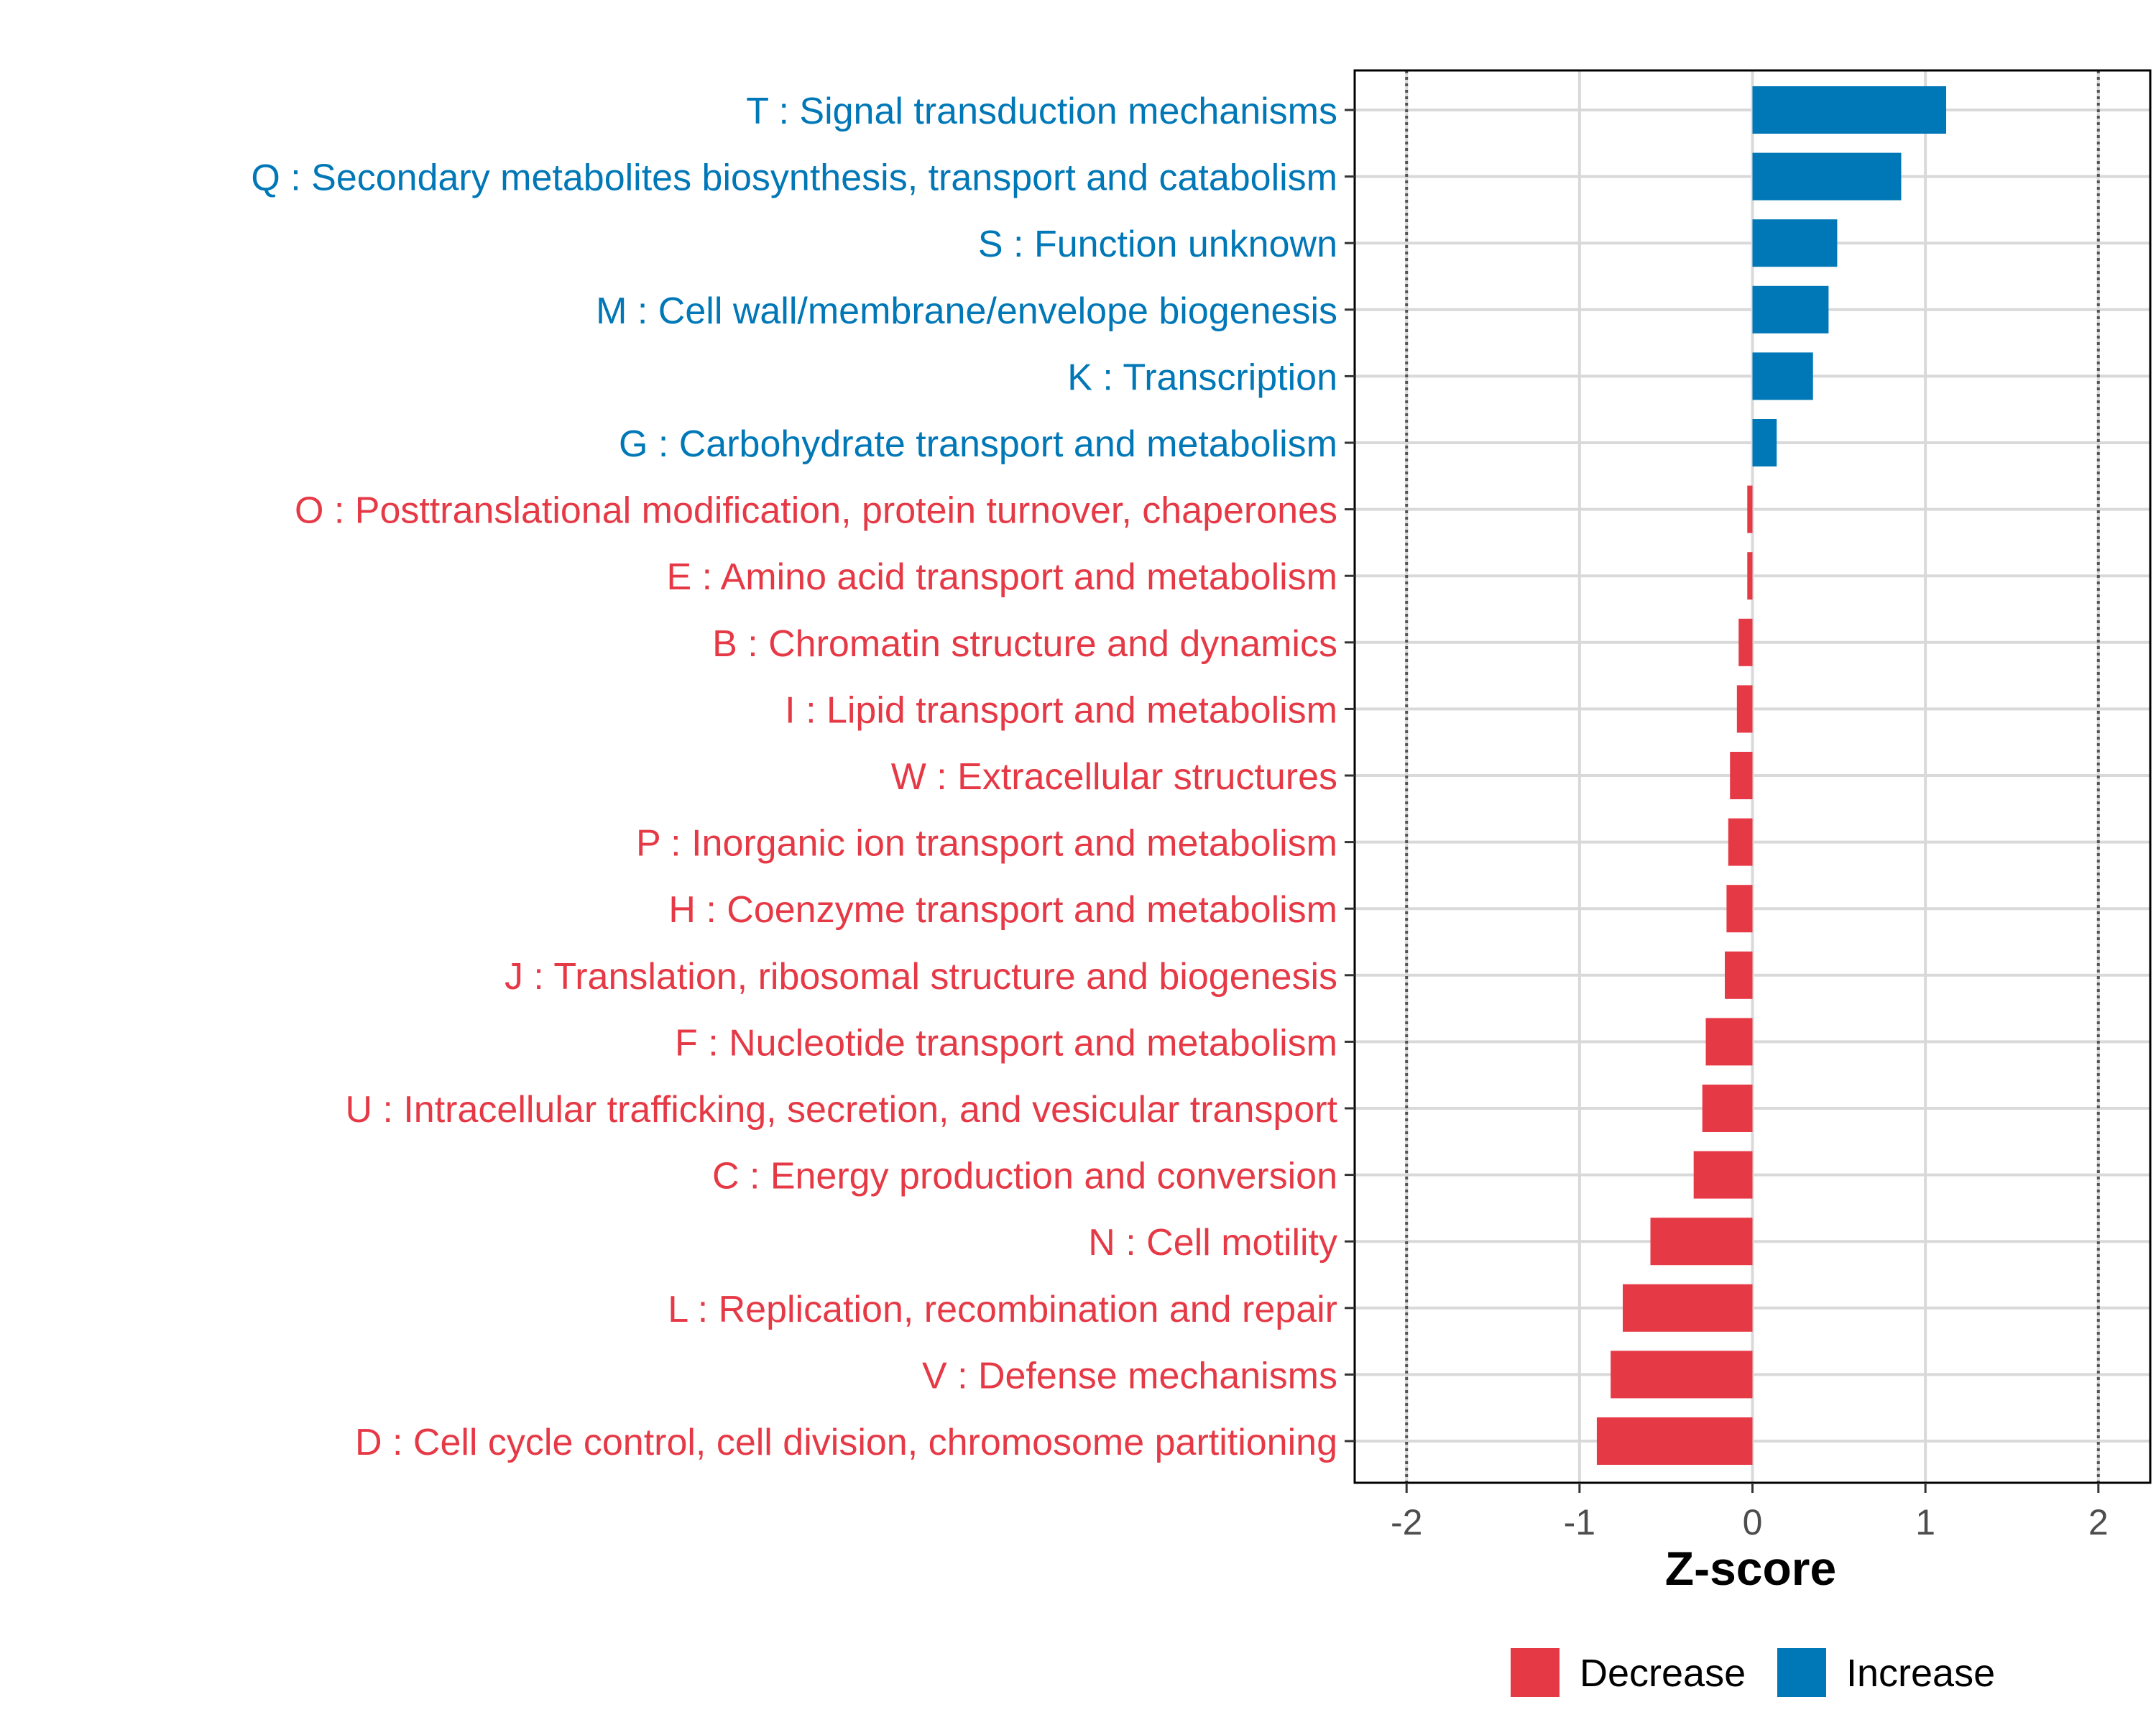  Describe the element at coordinates (1024, 644) in the screenshot. I see `category-label: B : Chromatin structure and dynamics` at that location.